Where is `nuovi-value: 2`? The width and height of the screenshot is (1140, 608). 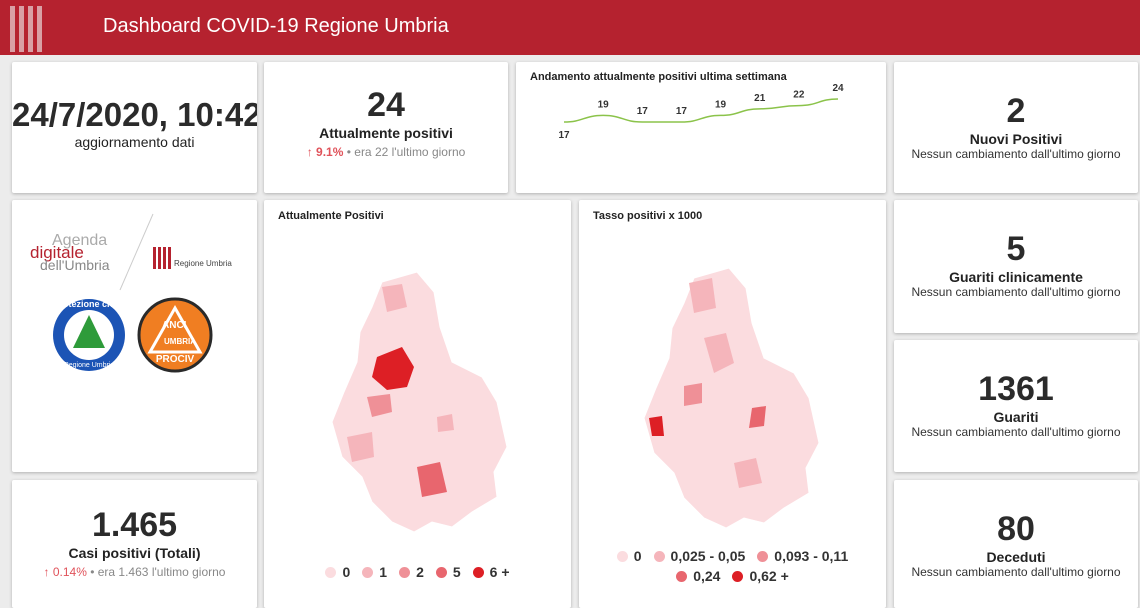 nuovi-value: 2 is located at coordinates (1016, 111).